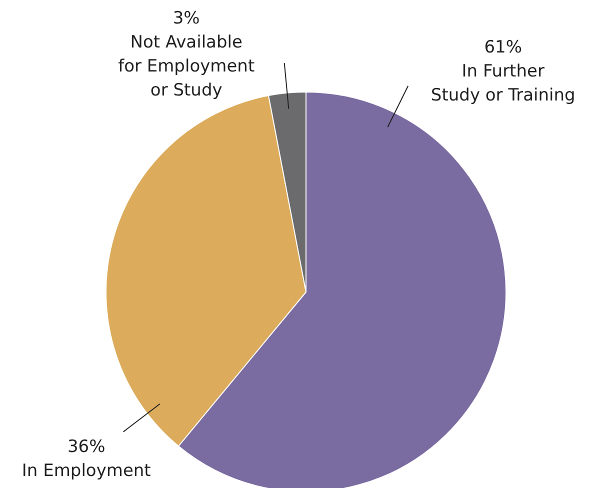  Describe the element at coordinates (186, 66) in the screenshot. I see `slice-label: Not Available for Employment or Study` at that location.